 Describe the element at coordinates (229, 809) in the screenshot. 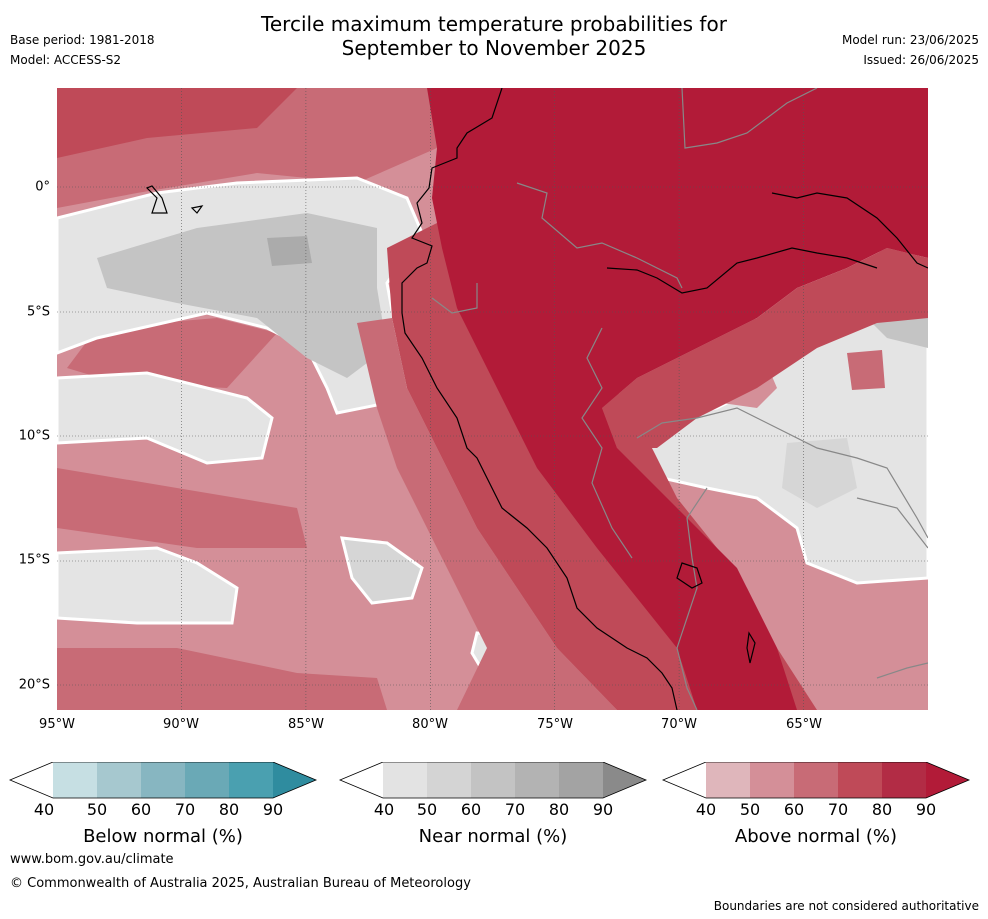

I see `below-tick-80: 80` at that location.